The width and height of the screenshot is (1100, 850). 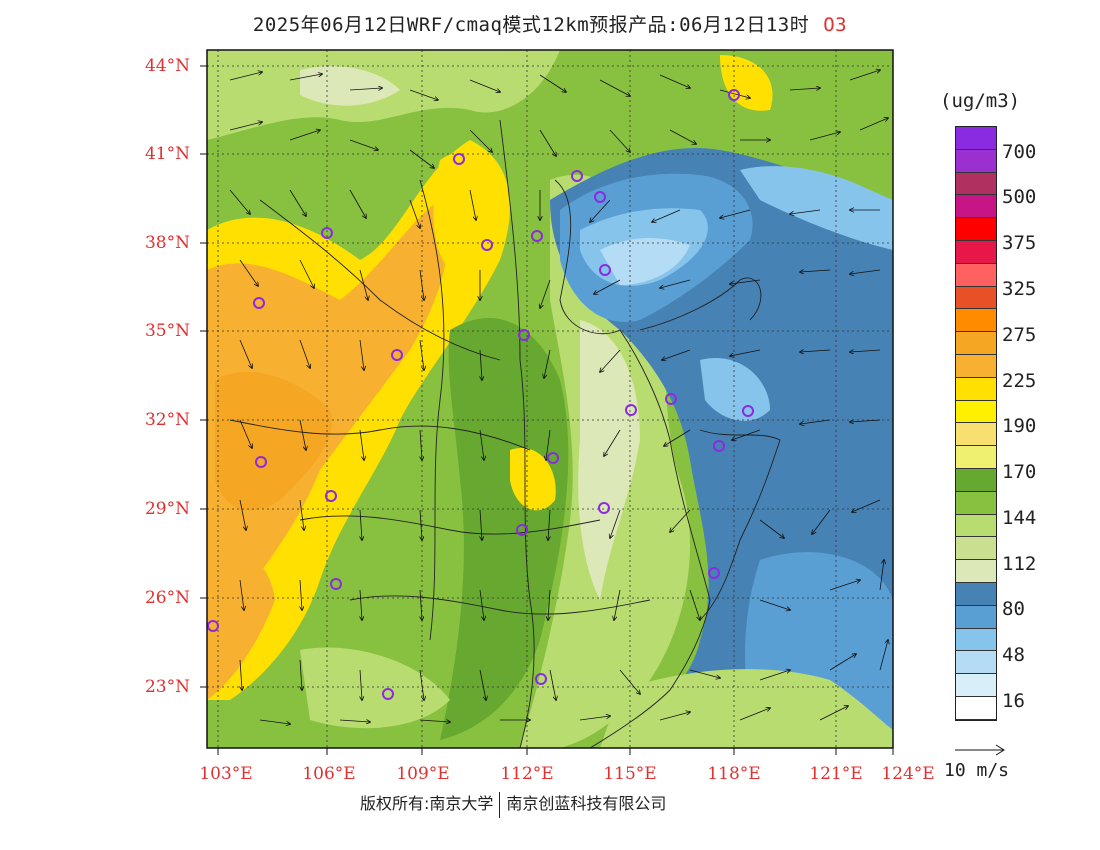 I want to click on lat-label-29: 29°N, so click(x=167, y=509).